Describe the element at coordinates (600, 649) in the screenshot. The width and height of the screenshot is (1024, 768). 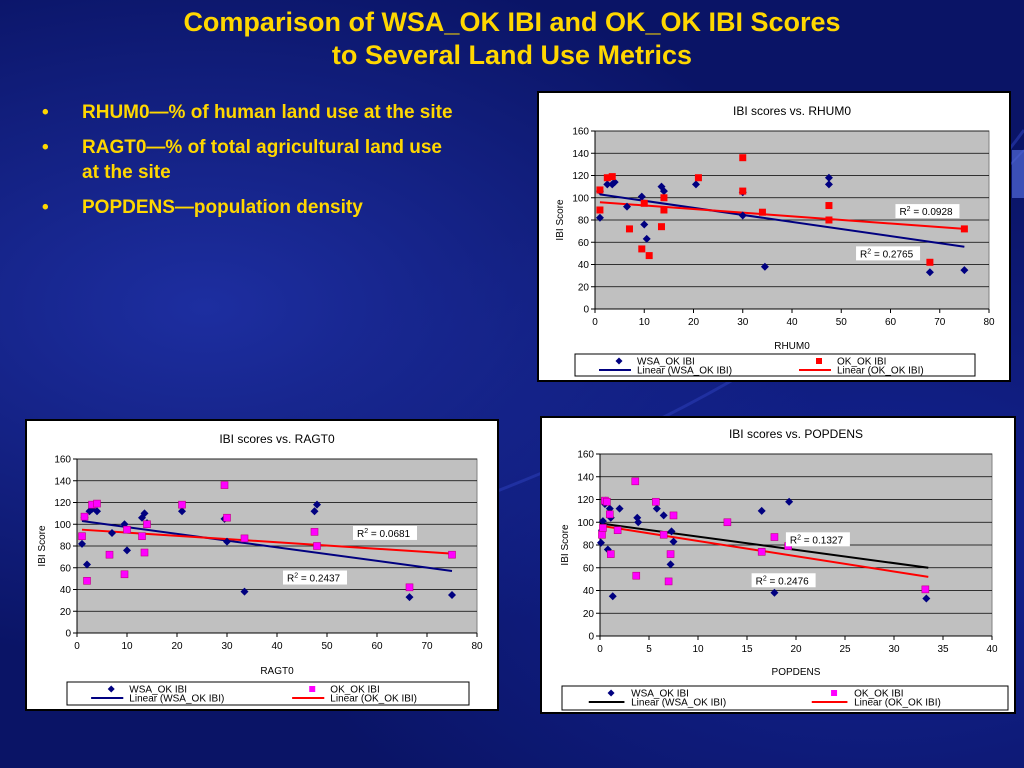
I see `x-tick-label: 0` at that location.